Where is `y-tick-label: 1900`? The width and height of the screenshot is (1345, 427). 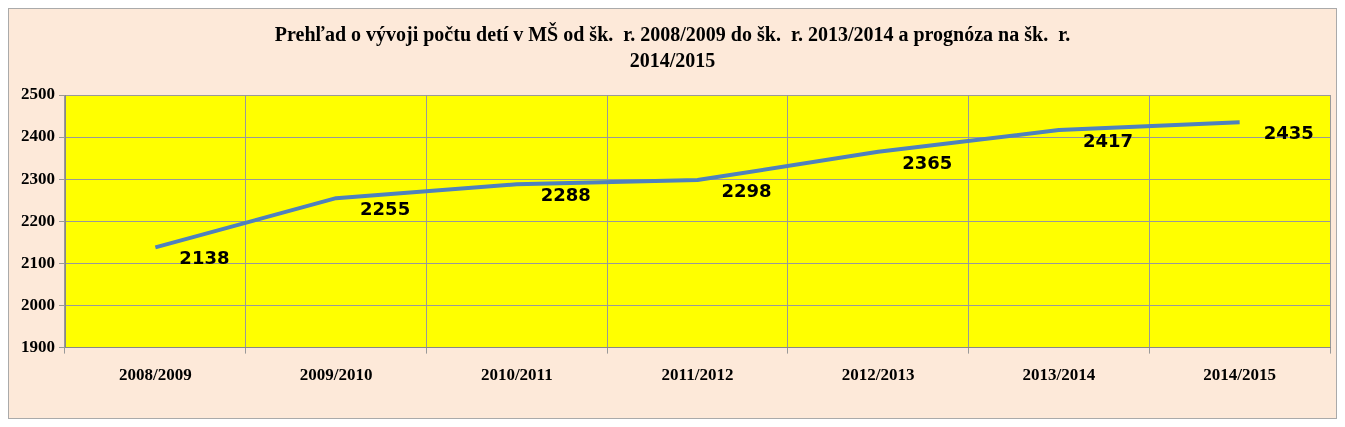 y-tick-label: 1900 is located at coordinates (38, 346).